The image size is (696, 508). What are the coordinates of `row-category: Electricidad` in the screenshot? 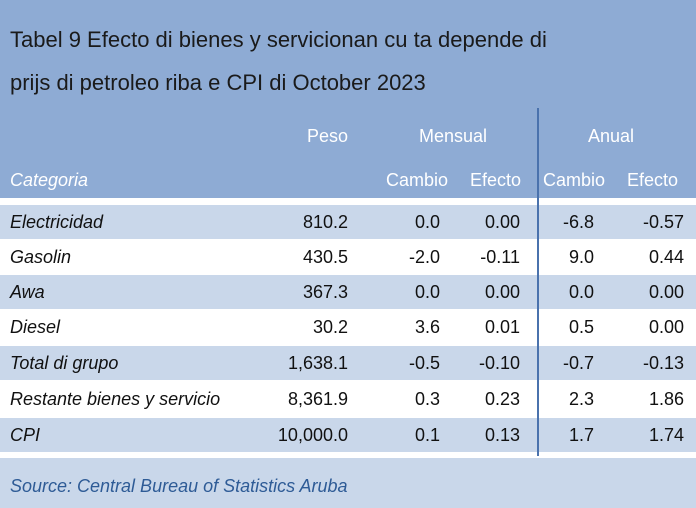 It's located at (57, 222).